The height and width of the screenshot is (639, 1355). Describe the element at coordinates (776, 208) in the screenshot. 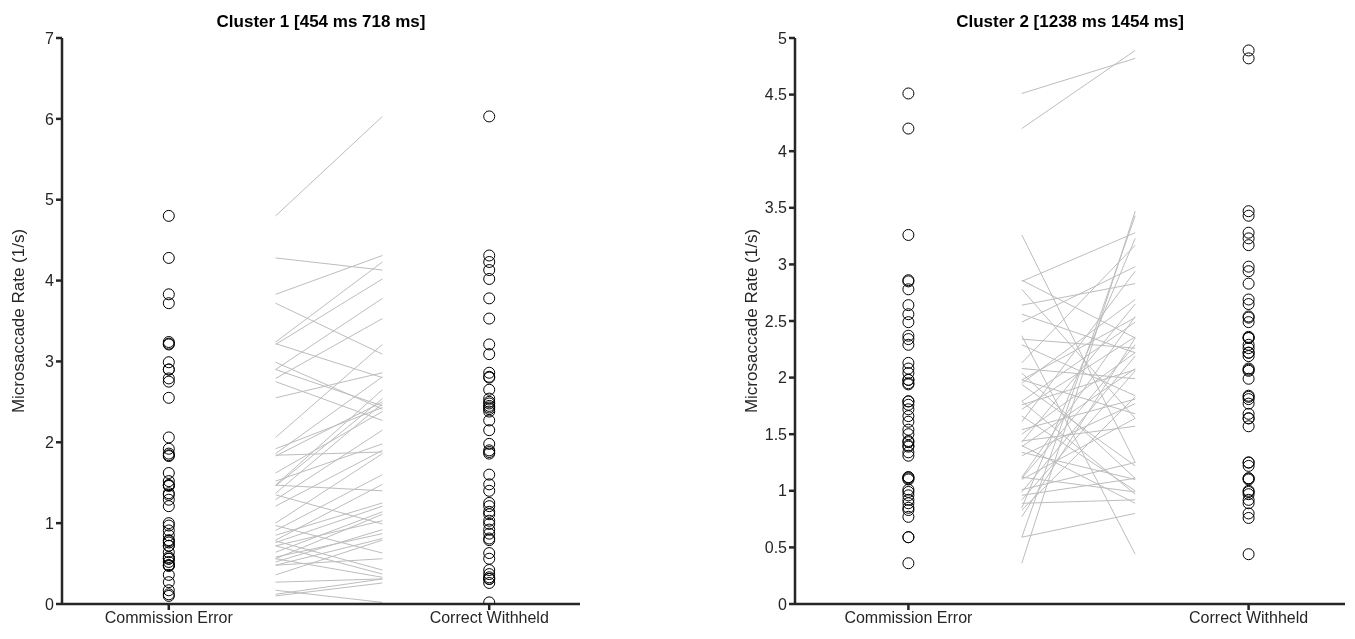

I see `y-tick-label: 3.5` at that location.